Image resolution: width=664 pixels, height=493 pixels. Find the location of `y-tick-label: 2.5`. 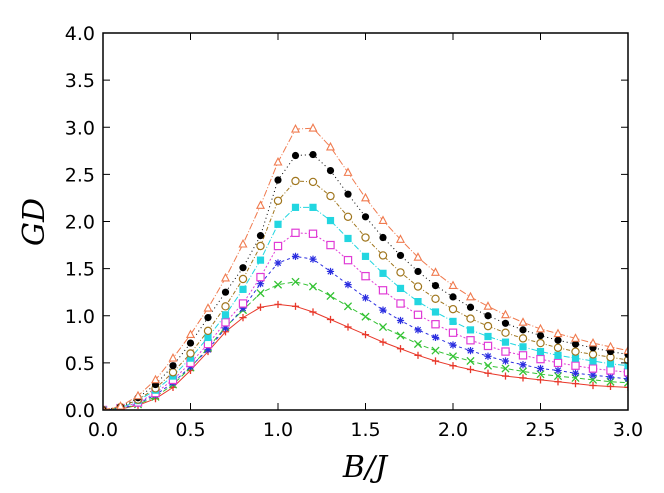

y-tick-label: 2.5 is located at coordinates (80, 175).